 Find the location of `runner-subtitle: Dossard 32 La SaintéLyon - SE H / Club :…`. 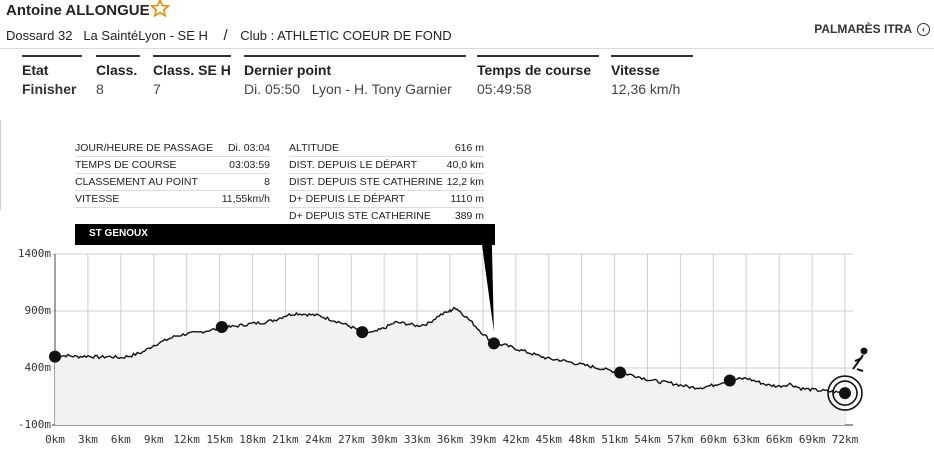

runner-subtitle: Dossard 32 La SaintéLyon - SE H / Club :… is located at coordinates (229, 35).